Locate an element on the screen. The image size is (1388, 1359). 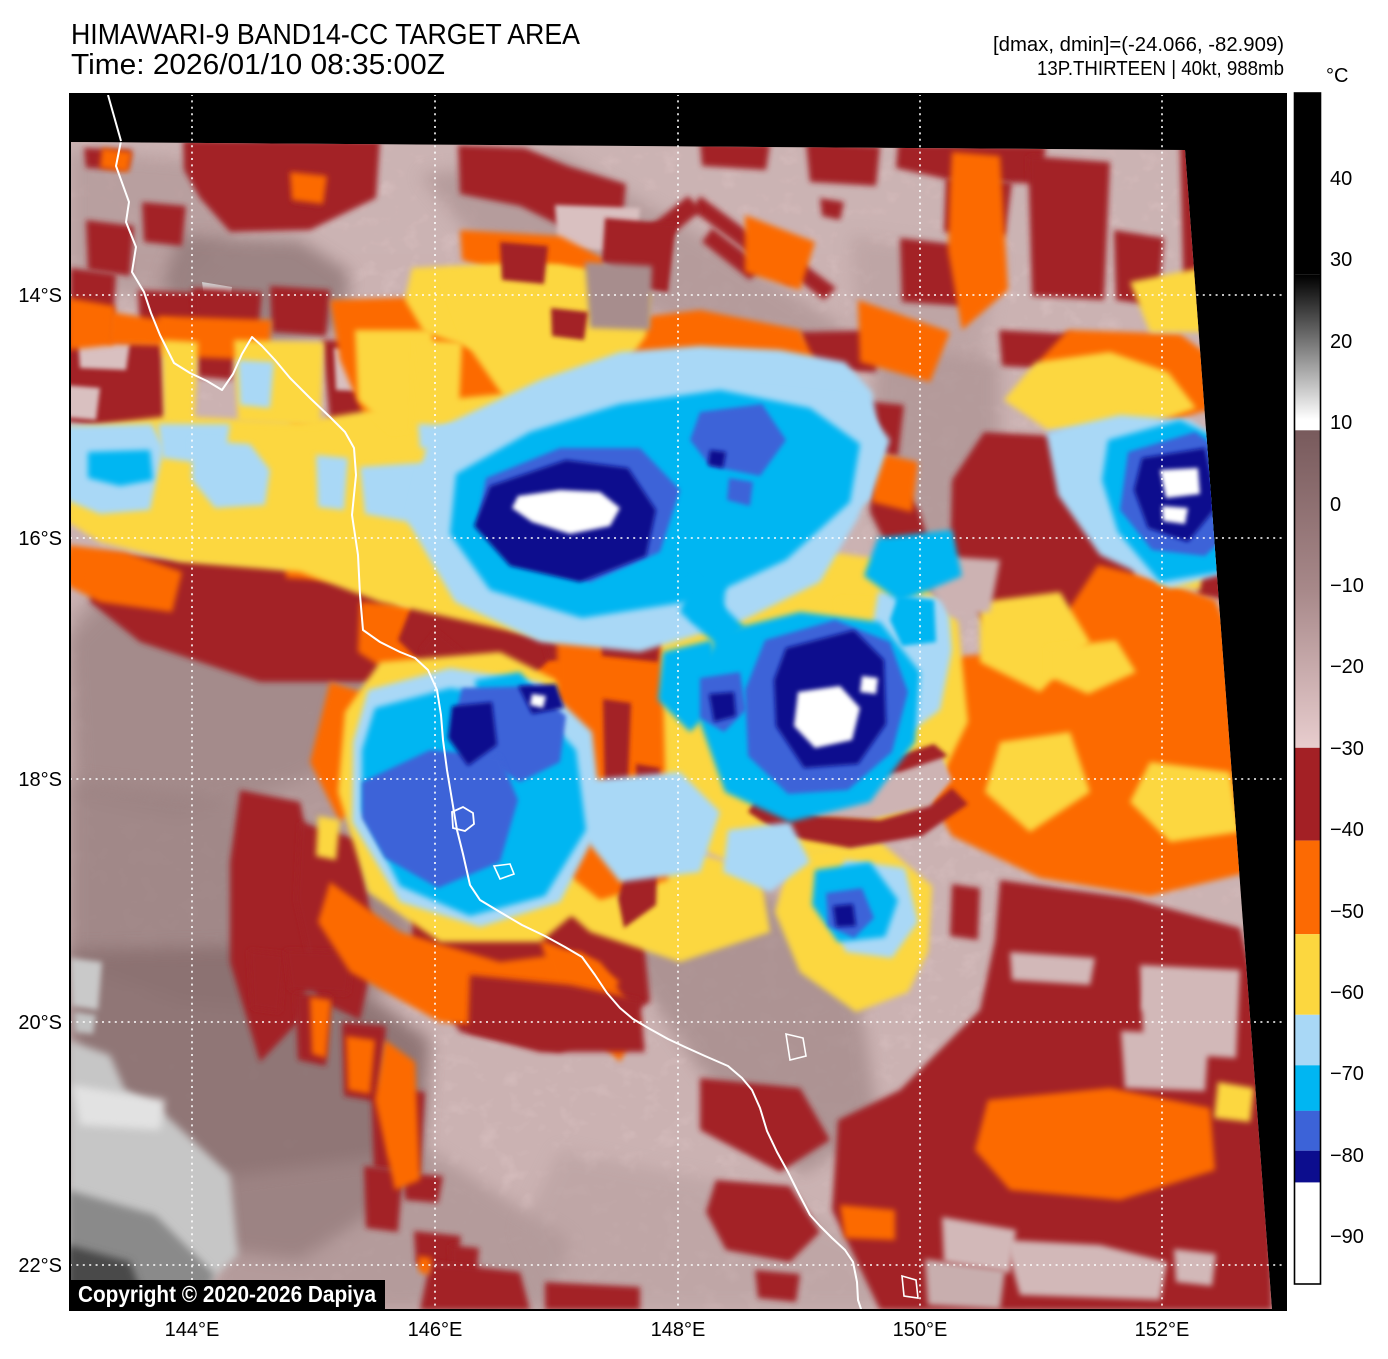
svg-text: 14°S is located at coordinates (40, 296).